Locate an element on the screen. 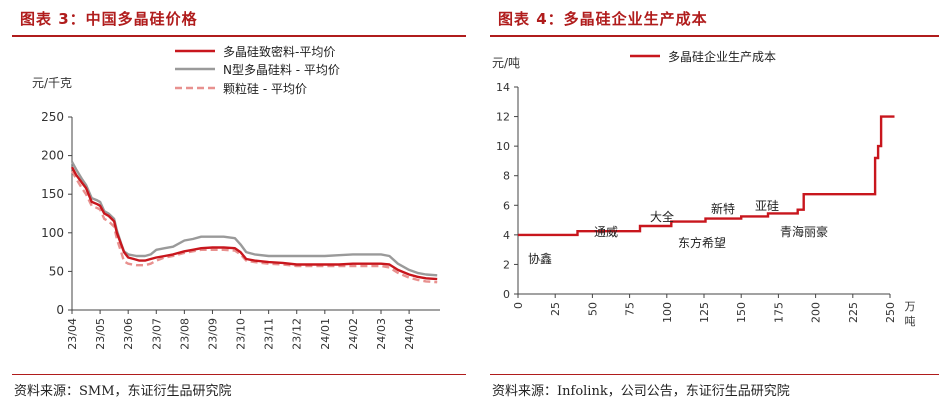 Image resolution: width=943 pixels, height=411 pixels. company-label: 新特 is located at coordinates (723, 208).